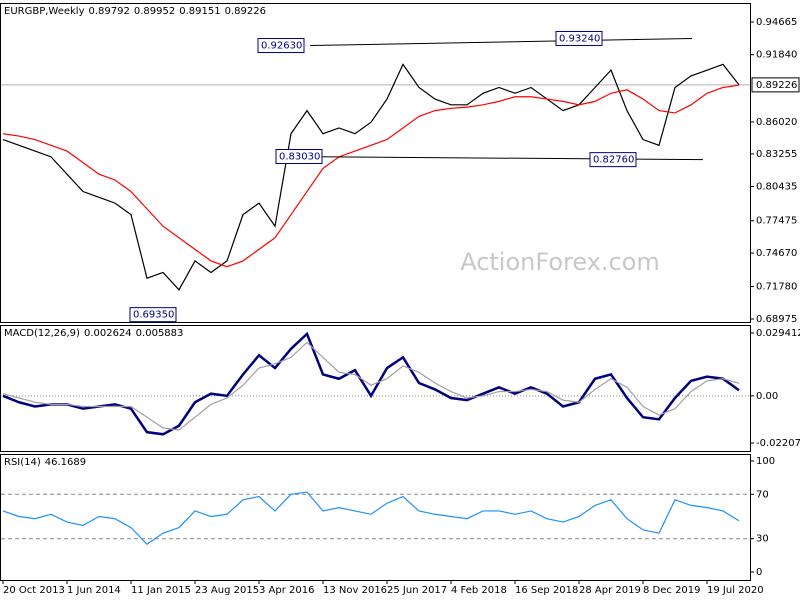 The height and width of the screenshot is (600, 800). I want to click on y-tick-label: 0.83255, so click(776, 154).